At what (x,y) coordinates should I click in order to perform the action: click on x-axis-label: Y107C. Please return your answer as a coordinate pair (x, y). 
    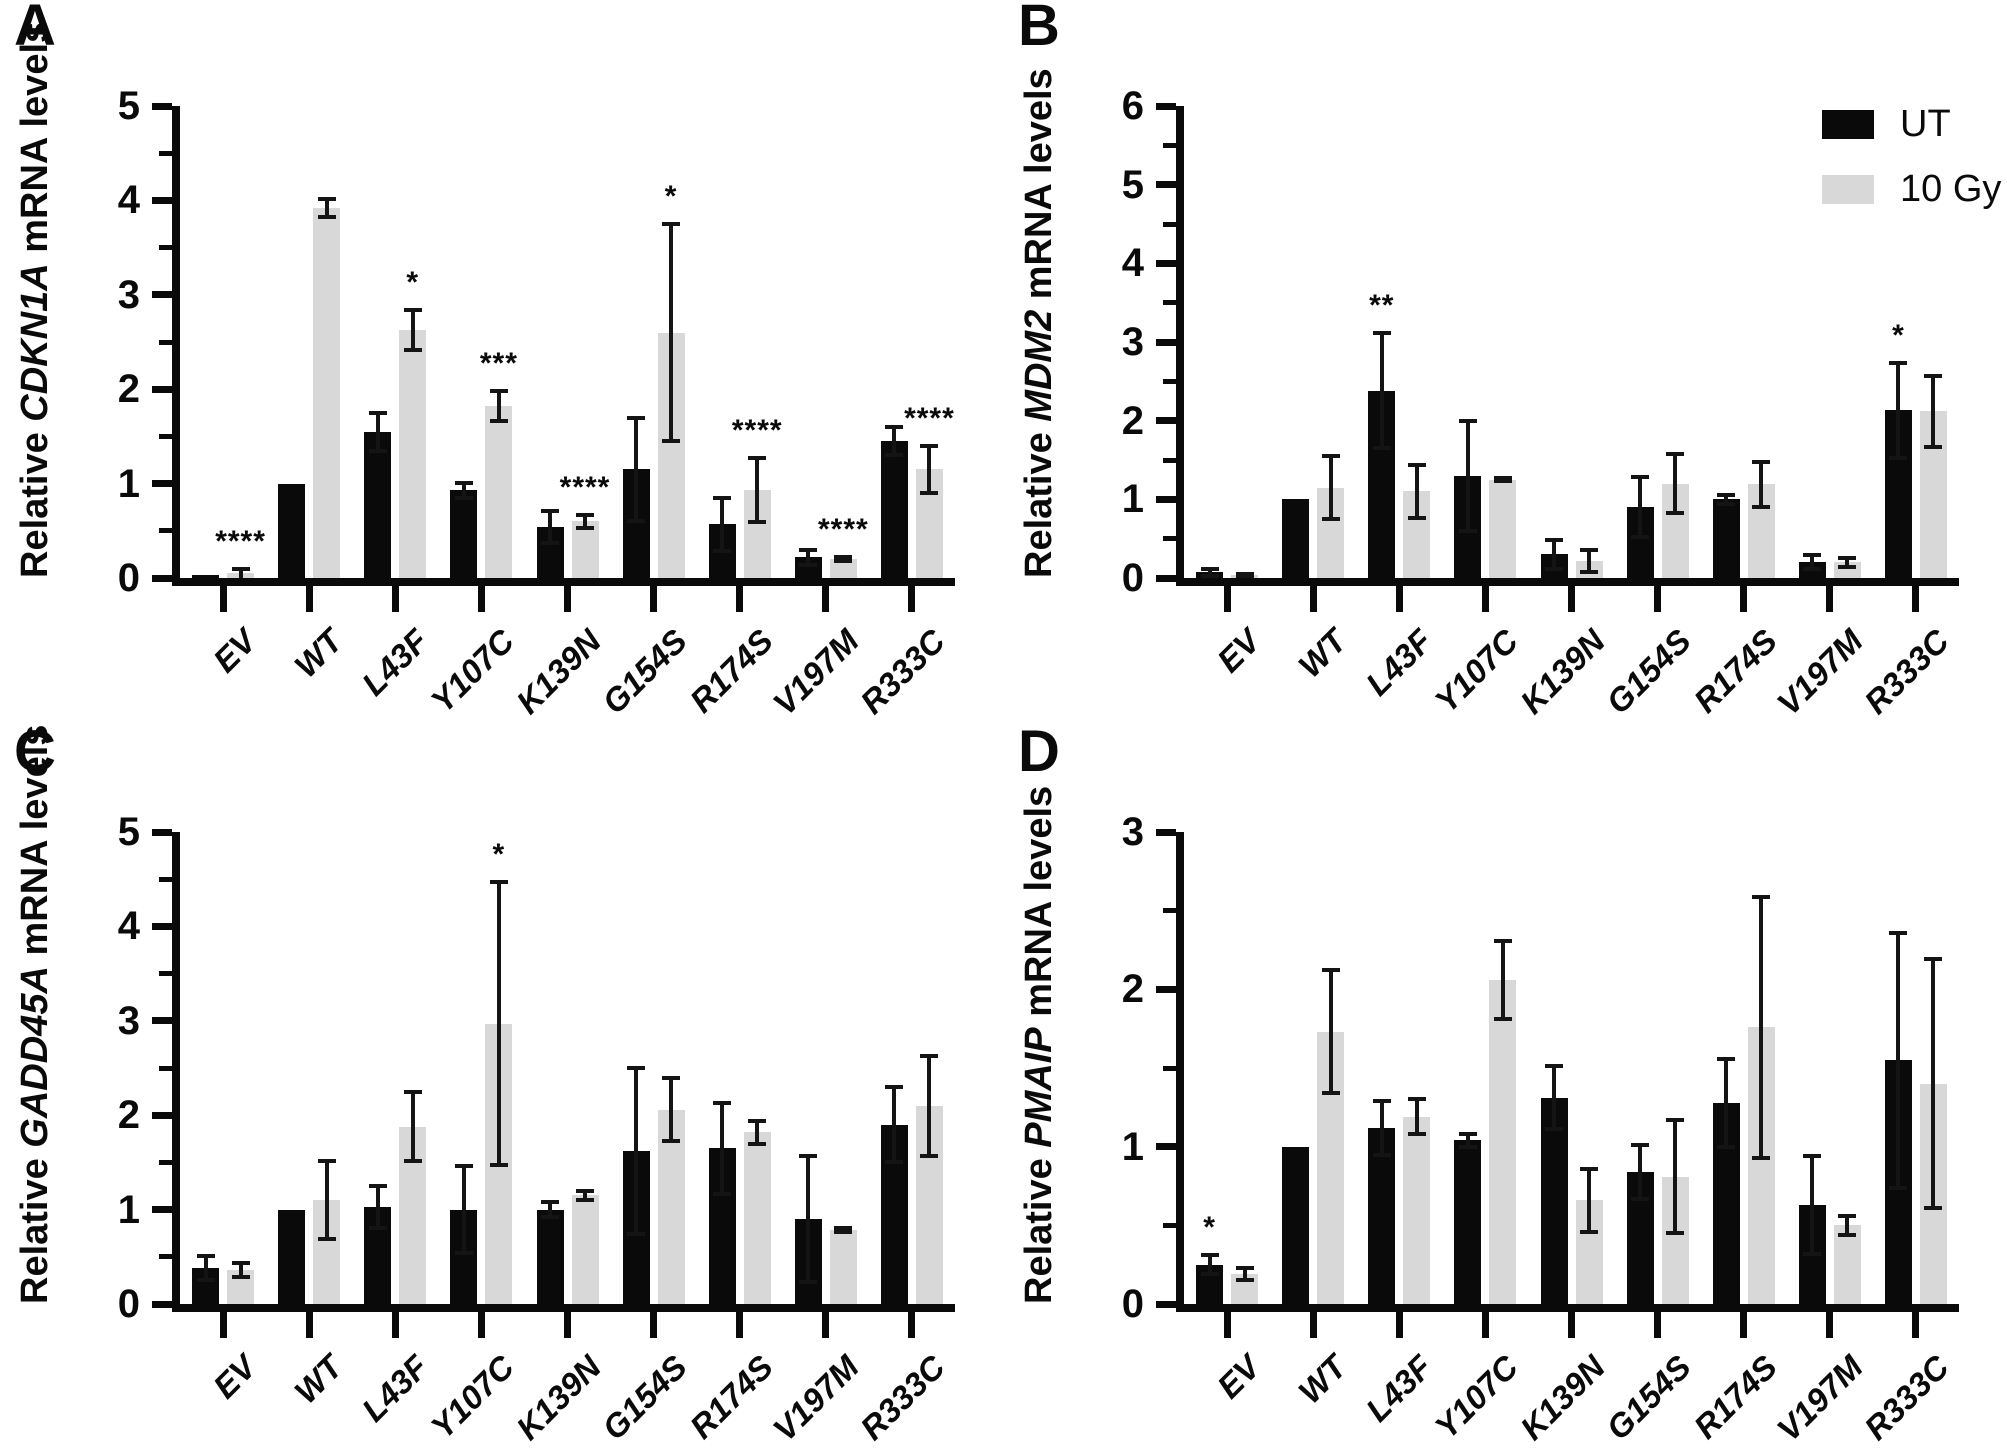
    Looking at the image, I should click on (1477, 671).